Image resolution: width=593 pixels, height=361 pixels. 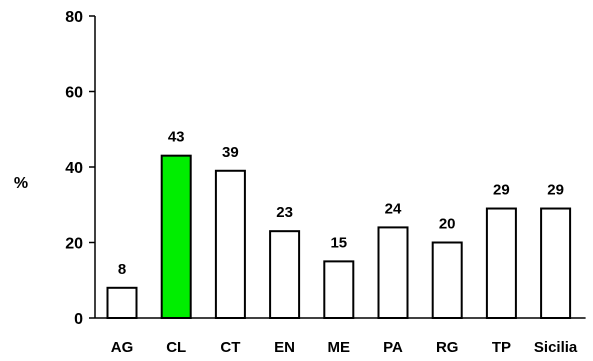 What do you see at coordinates (74, 244) in the screenshot?
I see `y-tick-label: 20` at bounding box center [74, 244].